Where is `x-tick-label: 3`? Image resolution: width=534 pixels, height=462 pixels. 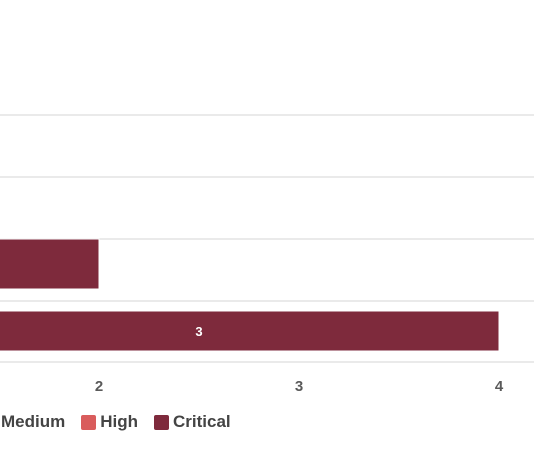 x-tick-label: 3 is located at coordinates (299, 386).